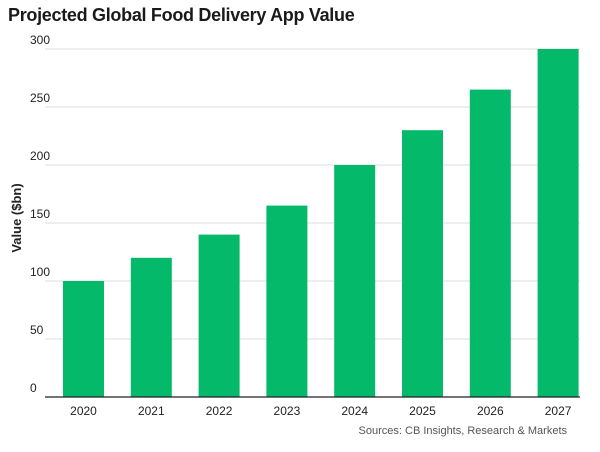 The width and height of the screenshot is (600, 452). I want to click on x-tick-label: 2027, so click(558, 411).